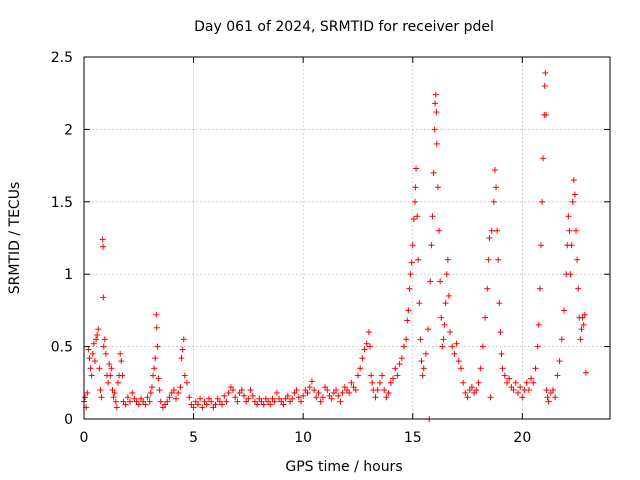 The width and height of the screenshot is (640, 480). Describe the element at coordinates (343, 467) in the screenshot. I see `x-axis-label: GPS time / hours` at that location.